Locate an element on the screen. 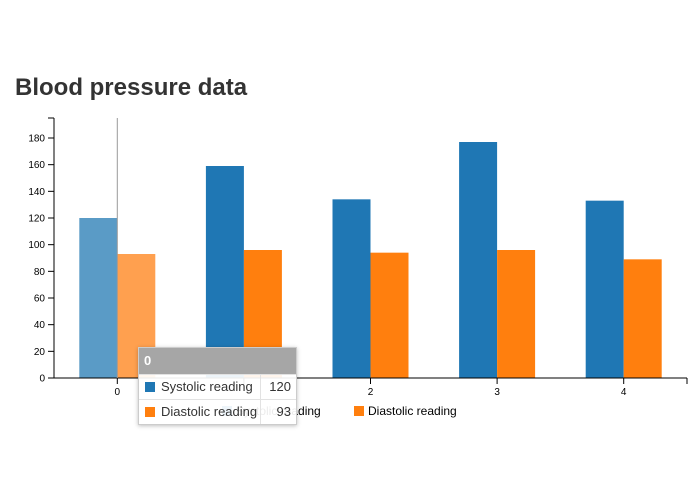  x-tick-label-0: 0 is located at coordinates (118, 392).